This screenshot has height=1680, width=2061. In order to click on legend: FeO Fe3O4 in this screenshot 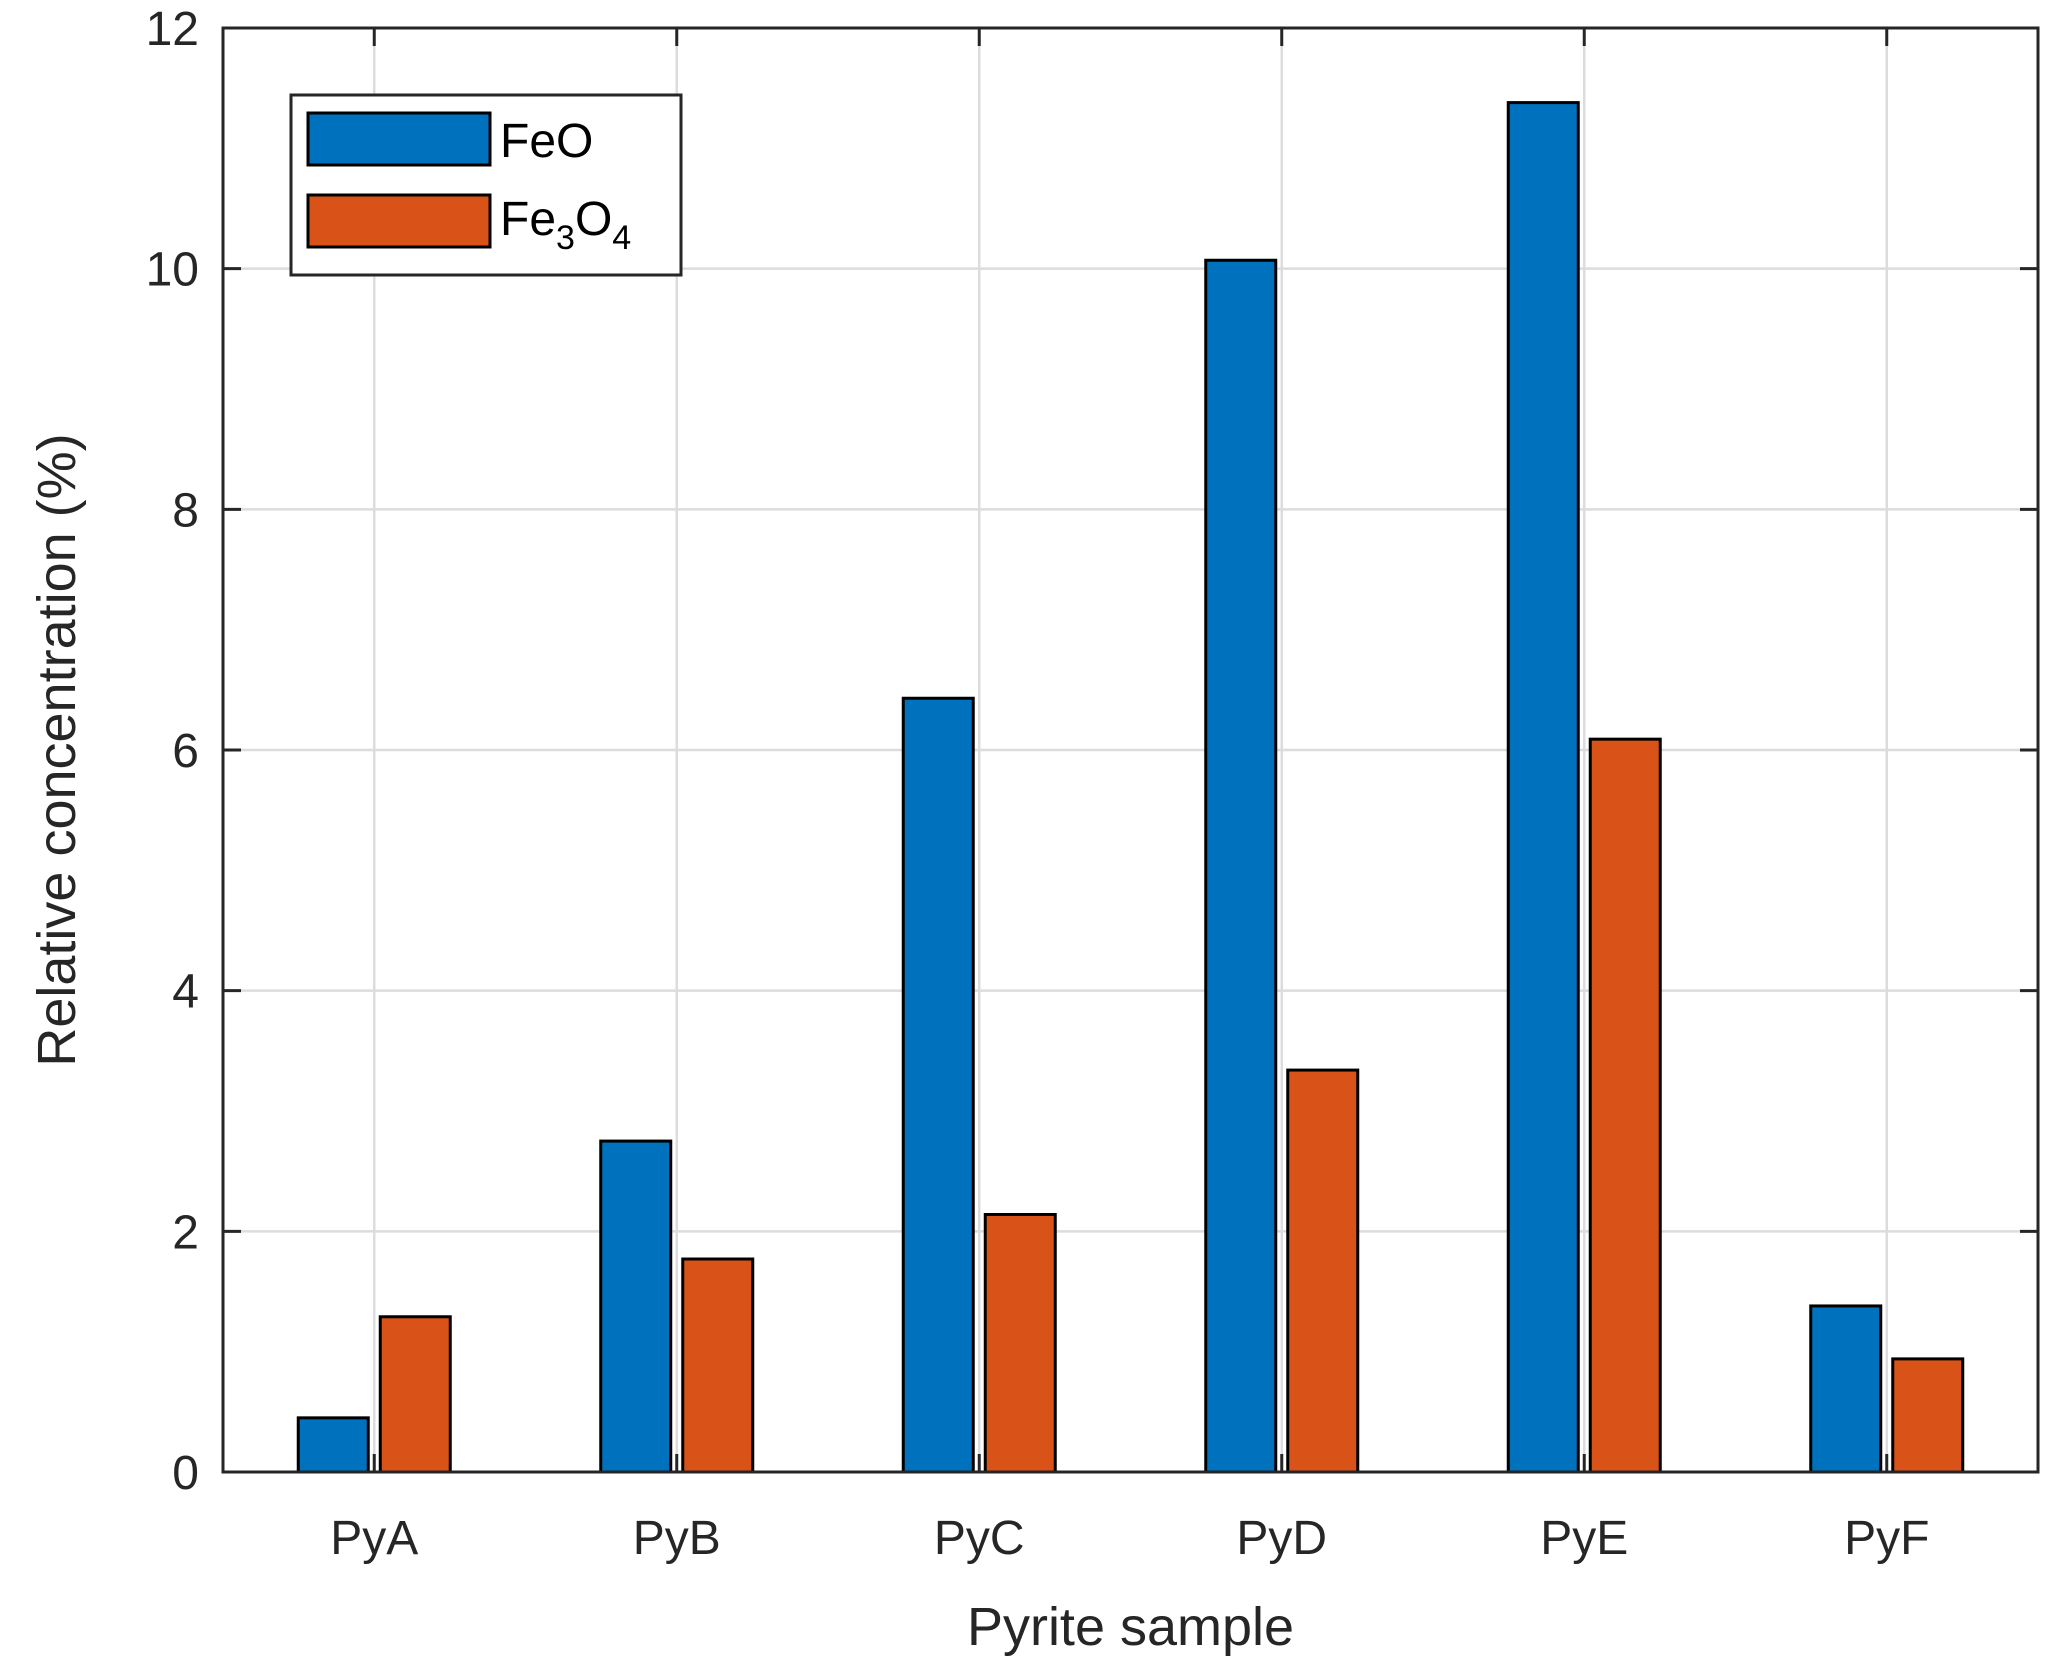, I will do `click(486, 185)`.